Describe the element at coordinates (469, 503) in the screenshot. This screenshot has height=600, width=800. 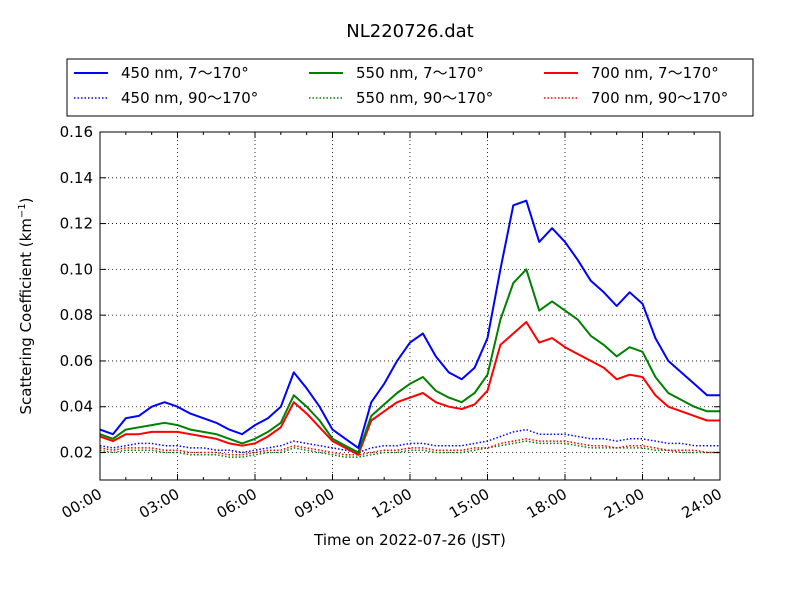
I see `x-tick-label: 15:00` at that location.